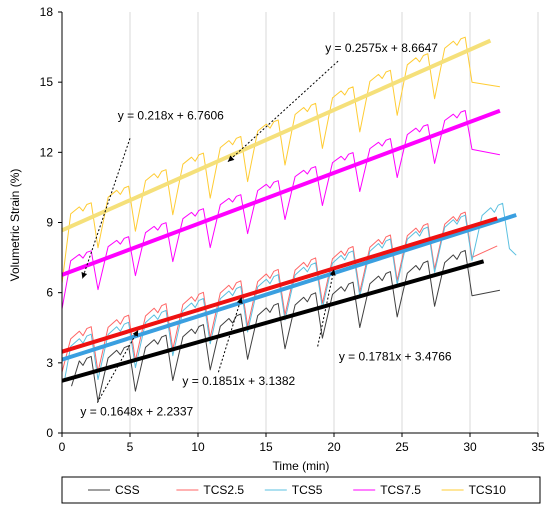  I want to click on y-tick-label: 3, so click(49, 363).